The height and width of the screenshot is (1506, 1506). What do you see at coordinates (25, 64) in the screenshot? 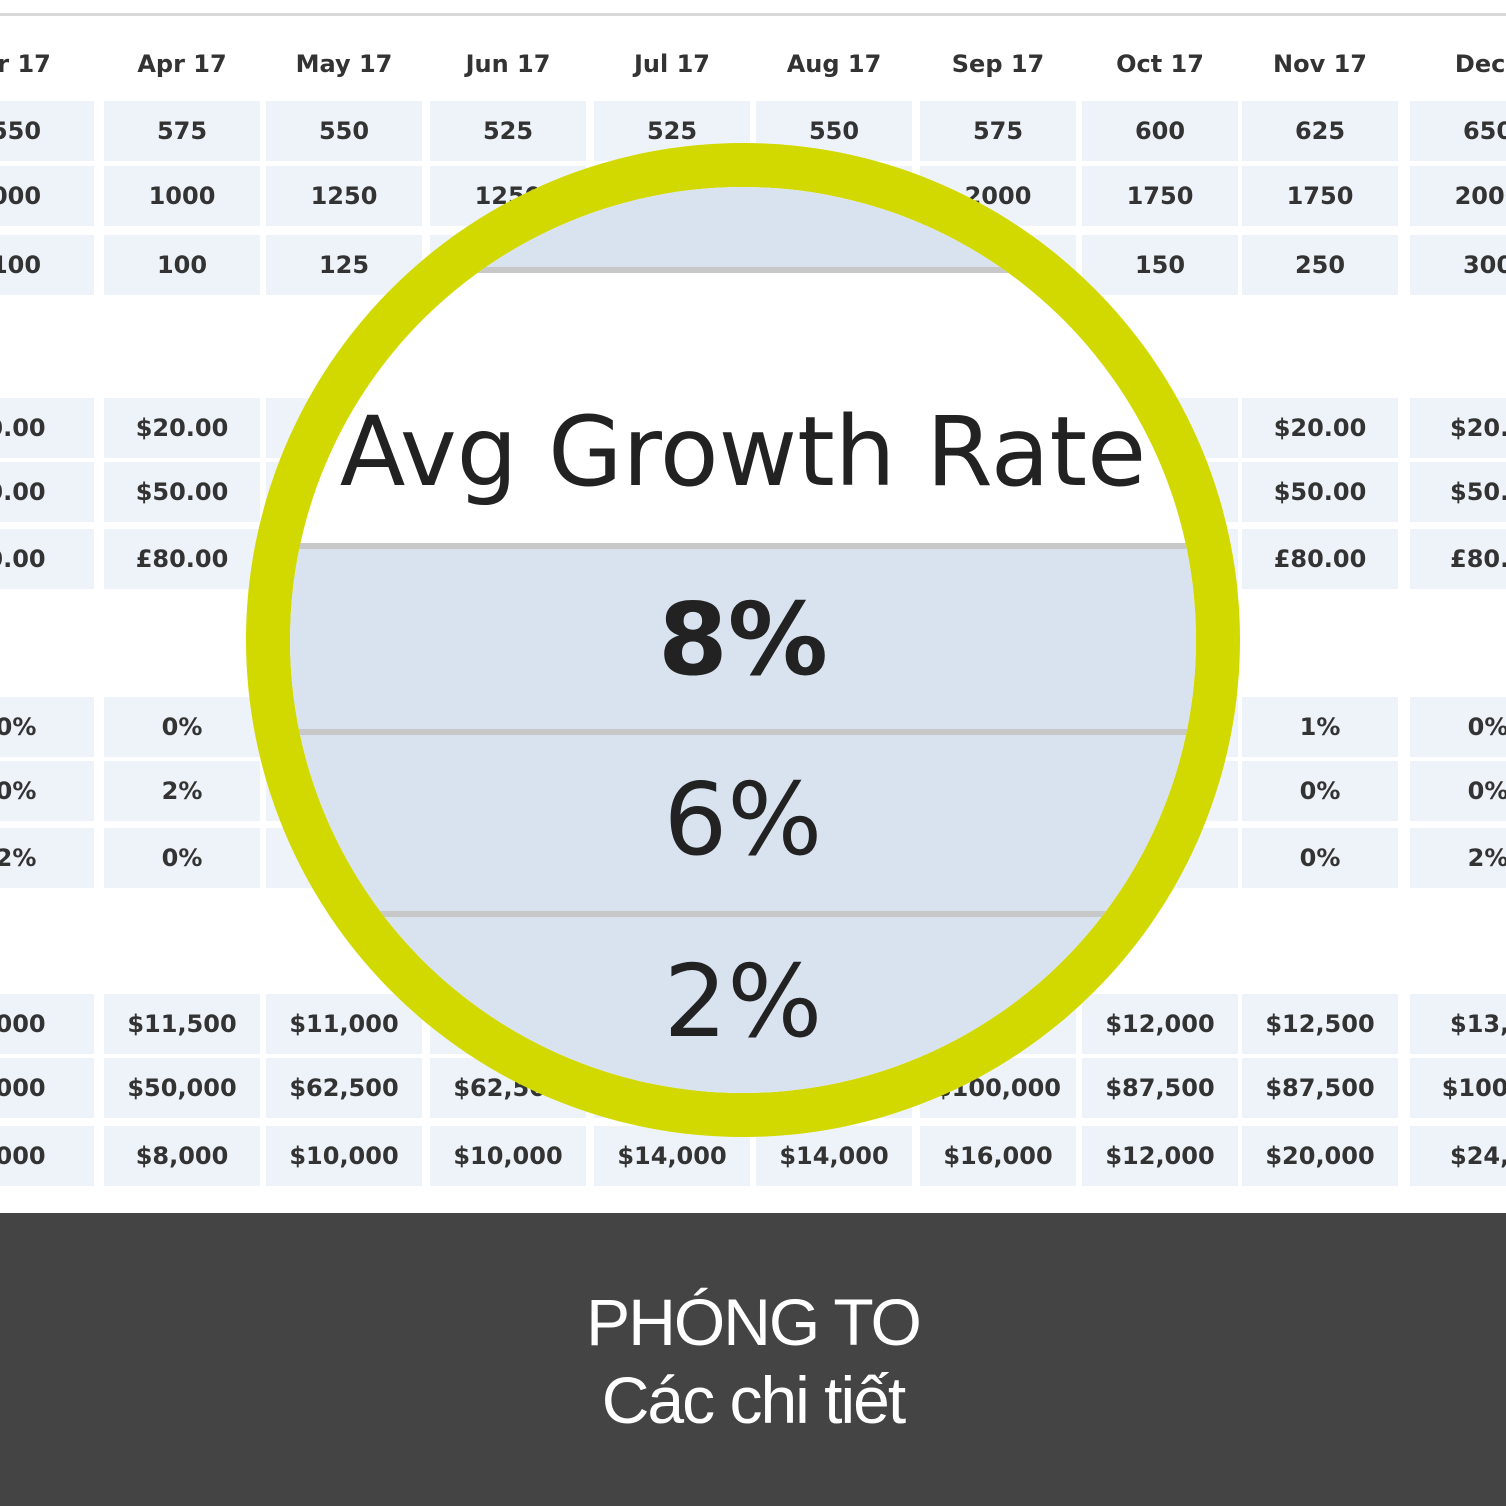
I see `column-header: ar 17` at bounding box center [25, 64].